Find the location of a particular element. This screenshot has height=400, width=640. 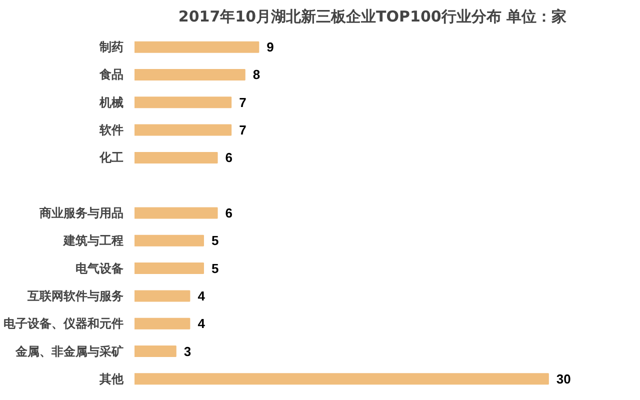

y-tick-label: 电气设备 is located at coordinates (100, 268).